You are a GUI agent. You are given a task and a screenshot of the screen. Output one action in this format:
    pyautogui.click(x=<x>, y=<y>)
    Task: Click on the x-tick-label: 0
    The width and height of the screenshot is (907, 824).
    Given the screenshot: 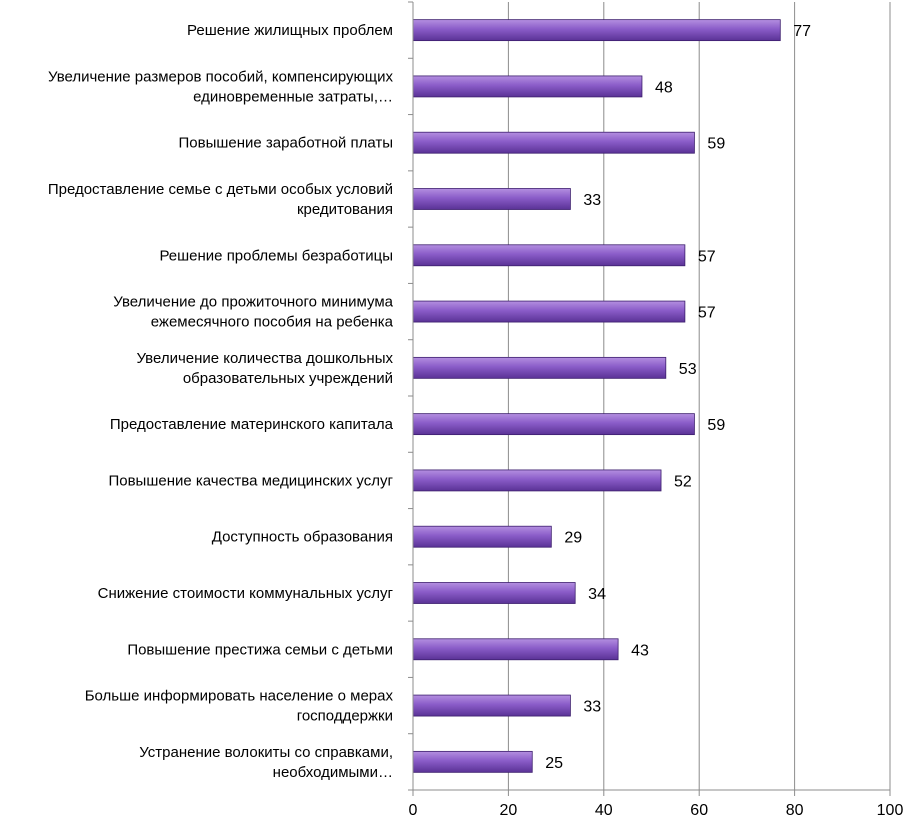 What is the action you would take?
    pyautogui.click(x=413, y=810)
    